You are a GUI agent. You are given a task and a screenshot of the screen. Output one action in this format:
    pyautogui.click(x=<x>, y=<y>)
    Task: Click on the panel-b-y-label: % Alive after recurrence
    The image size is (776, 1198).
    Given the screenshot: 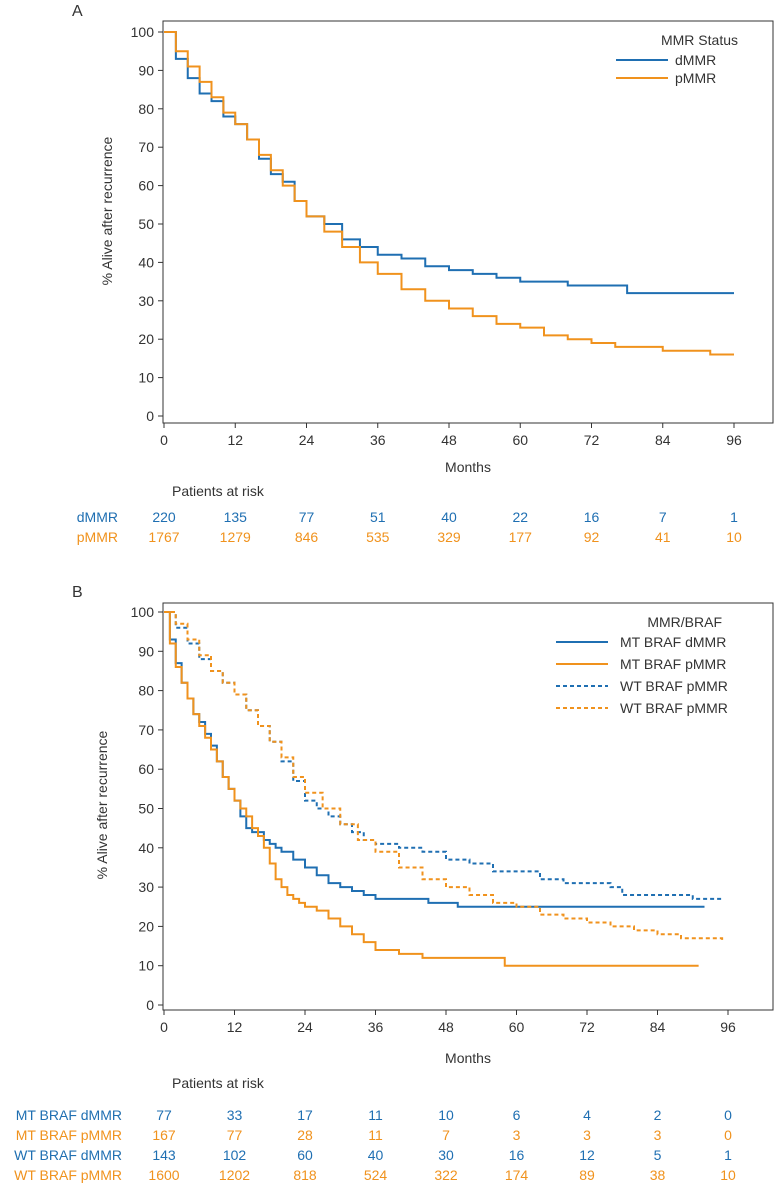 What is the action you would take?
    pyautogui.click(x=102, y=804)
    